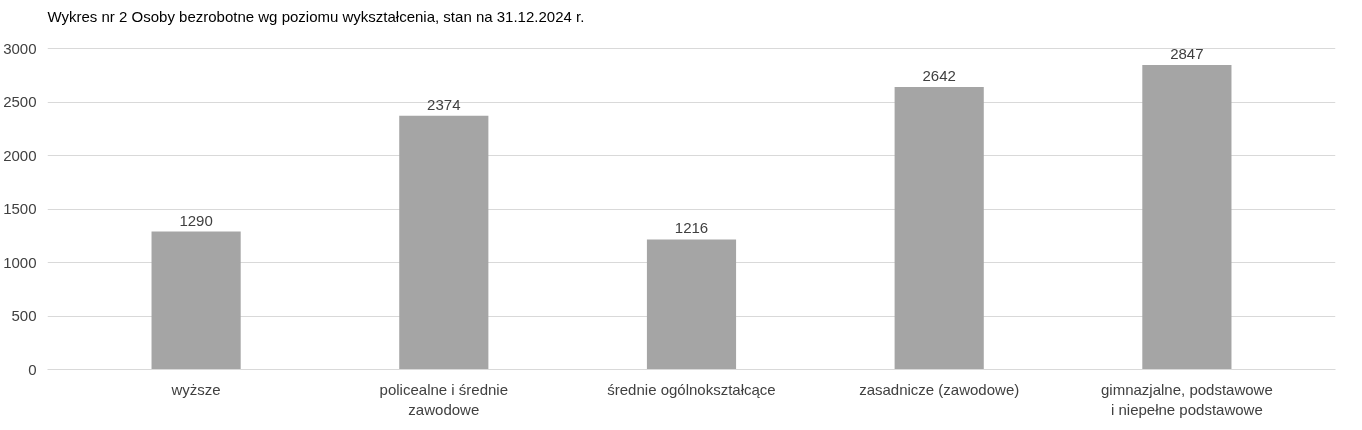 This screenshot has width=1362, height=430. What do you see at coordinates (20, 102) in the screenshot?
I see `y-tick-label: 2500` at bounding box center [20, 102].